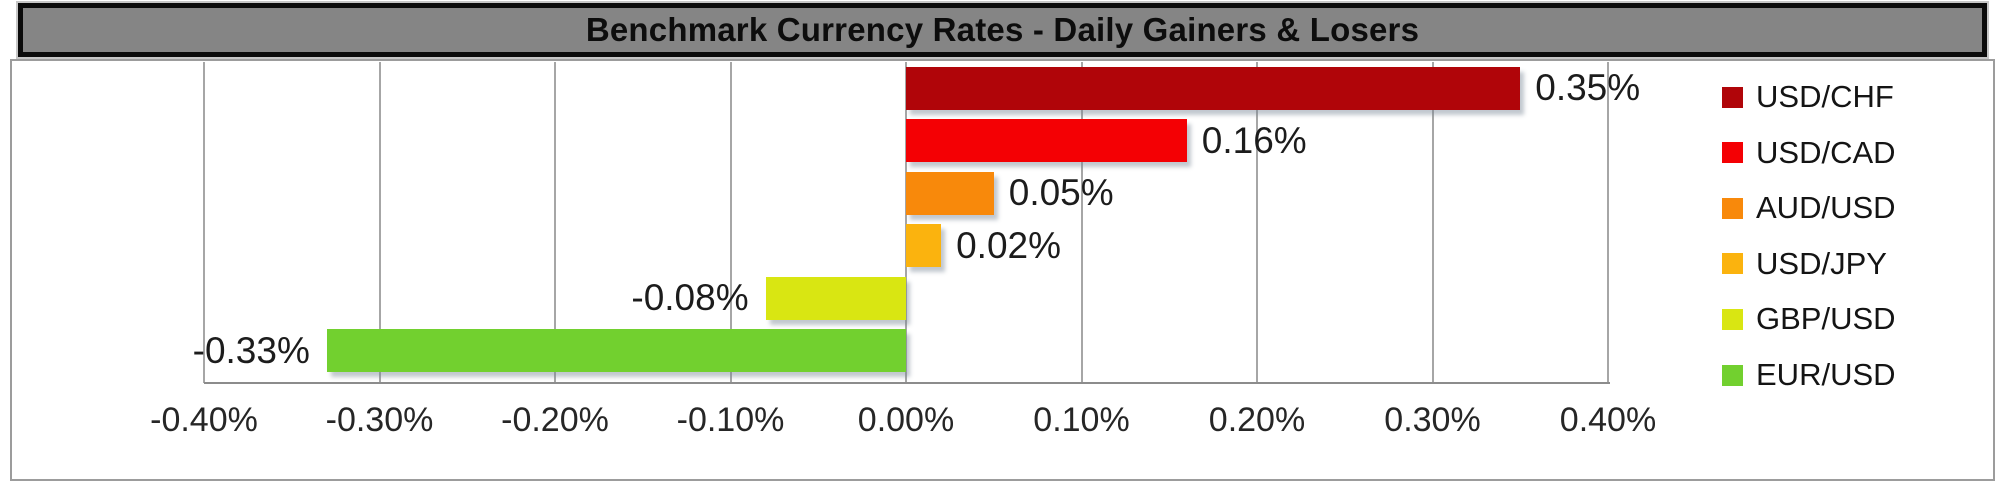 The width and height of the screenshot is (2003, 488). Describe the element at coordinates (1254, 140) in the screenshot. I see `bar-value-label-usd-cad: 0.16%` at that location.